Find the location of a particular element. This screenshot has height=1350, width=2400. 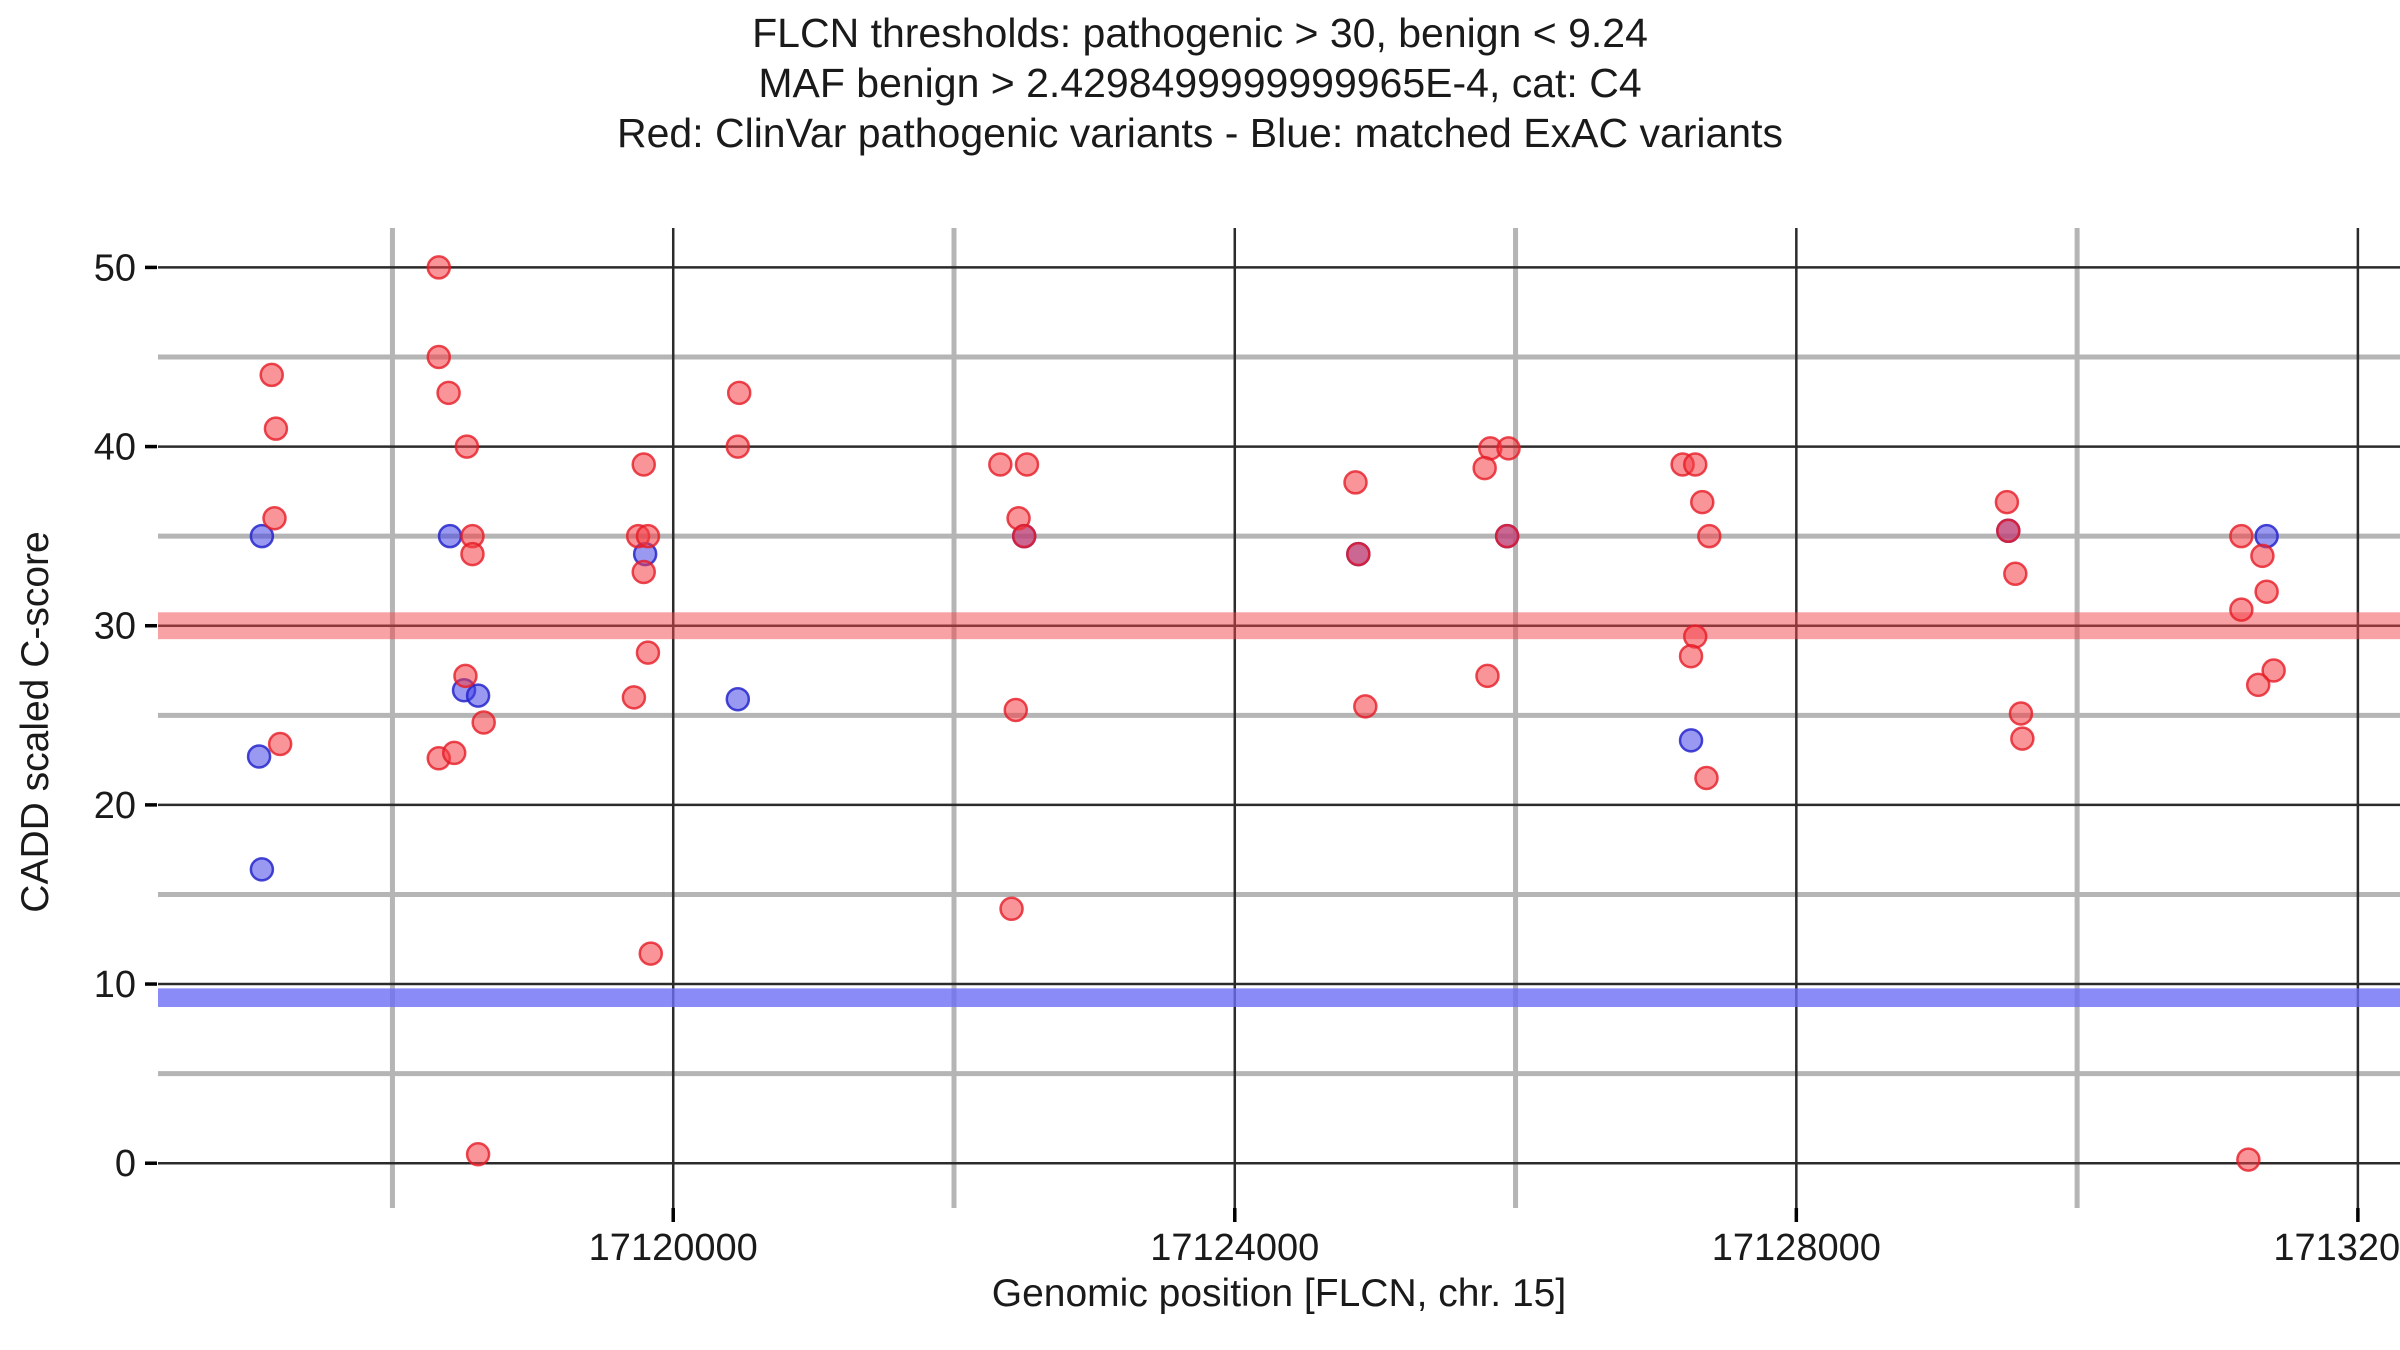

x-tick-label: 17124000 is located at coordinates (1234, 1248).